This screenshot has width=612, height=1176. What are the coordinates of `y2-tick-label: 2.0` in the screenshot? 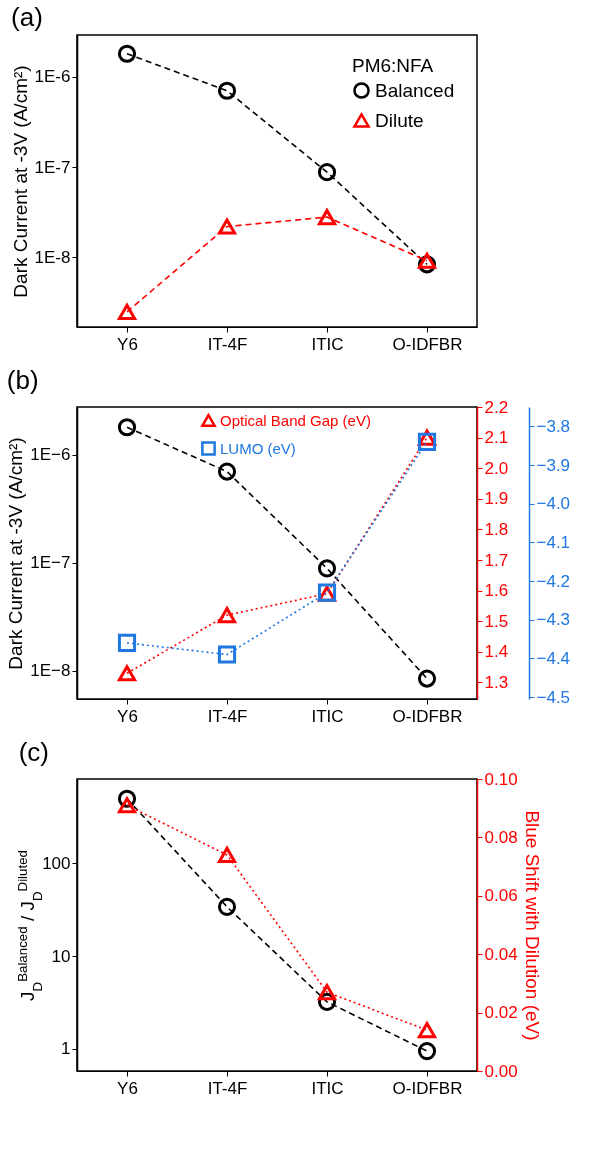 It's located at (496, 468).